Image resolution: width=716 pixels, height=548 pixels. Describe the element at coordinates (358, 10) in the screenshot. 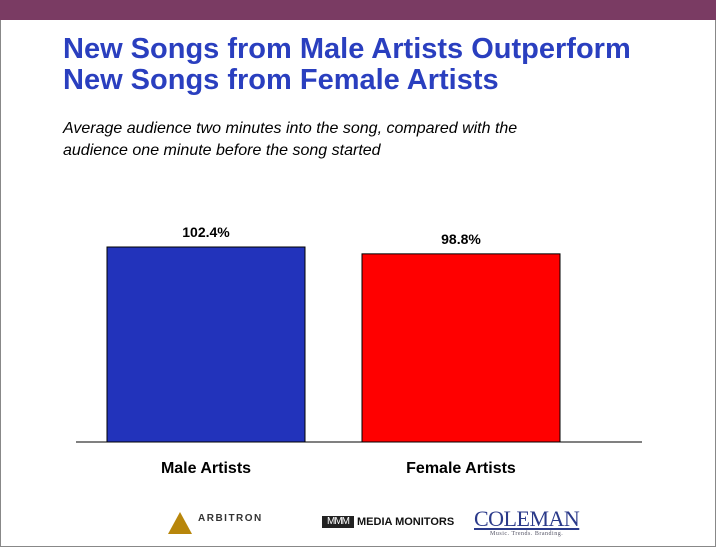

I see `header-band` at that location.